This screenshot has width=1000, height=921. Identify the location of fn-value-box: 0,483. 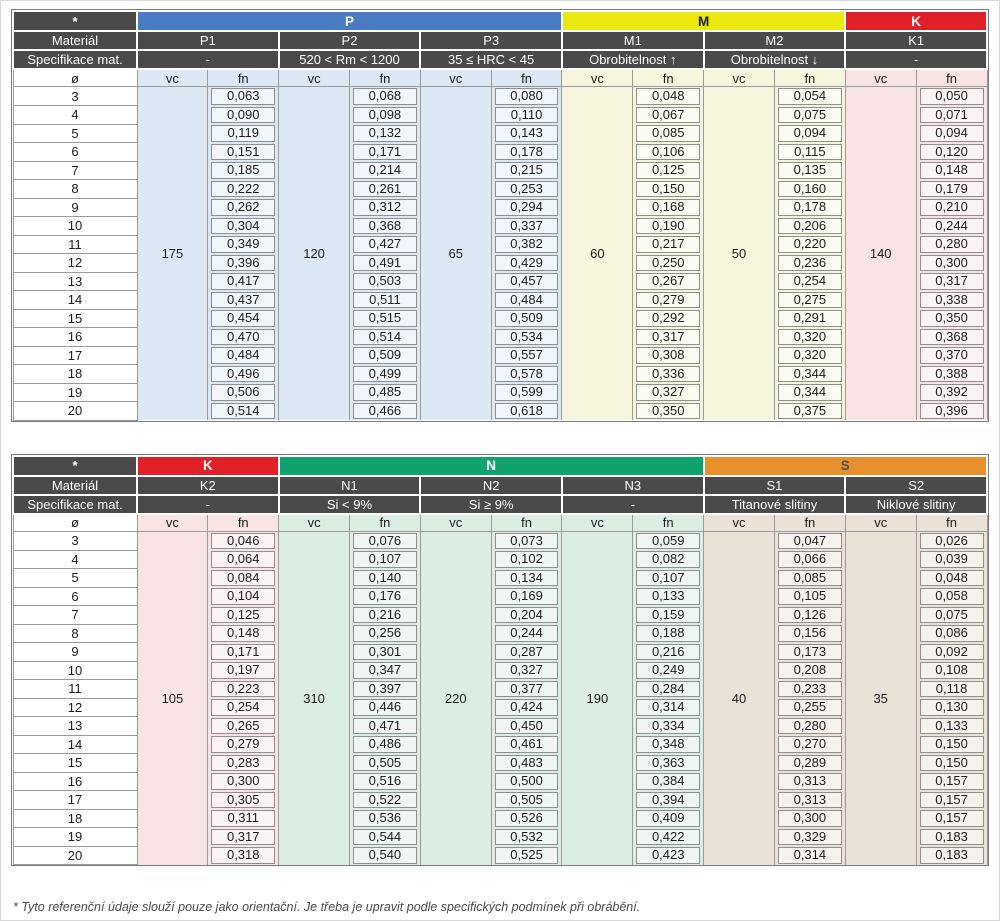
(526, 762).